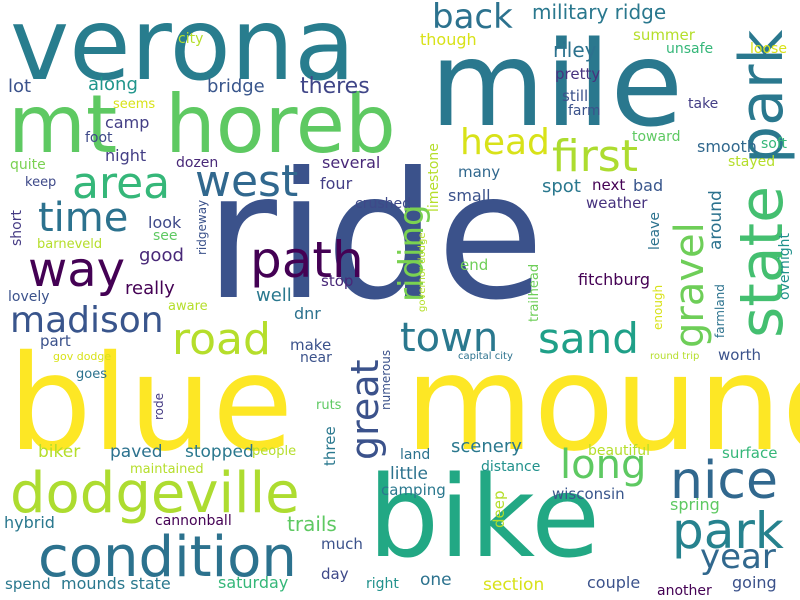 The width and height of the screenshot is (800, 600). Describe the element at coordinates (167, 469) in the screenshot. I see `word-maintained: maintained` at that location.